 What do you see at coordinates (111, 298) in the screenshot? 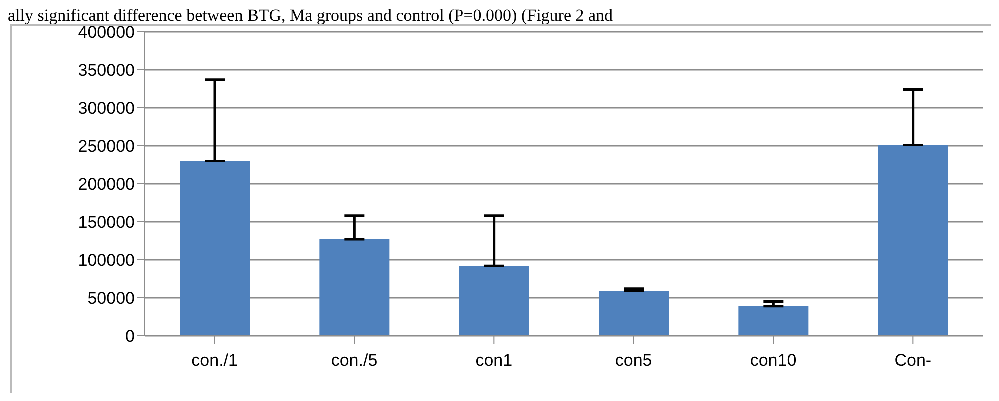
I see `y-tick-label: 50000` at bounding box center [111, 298].